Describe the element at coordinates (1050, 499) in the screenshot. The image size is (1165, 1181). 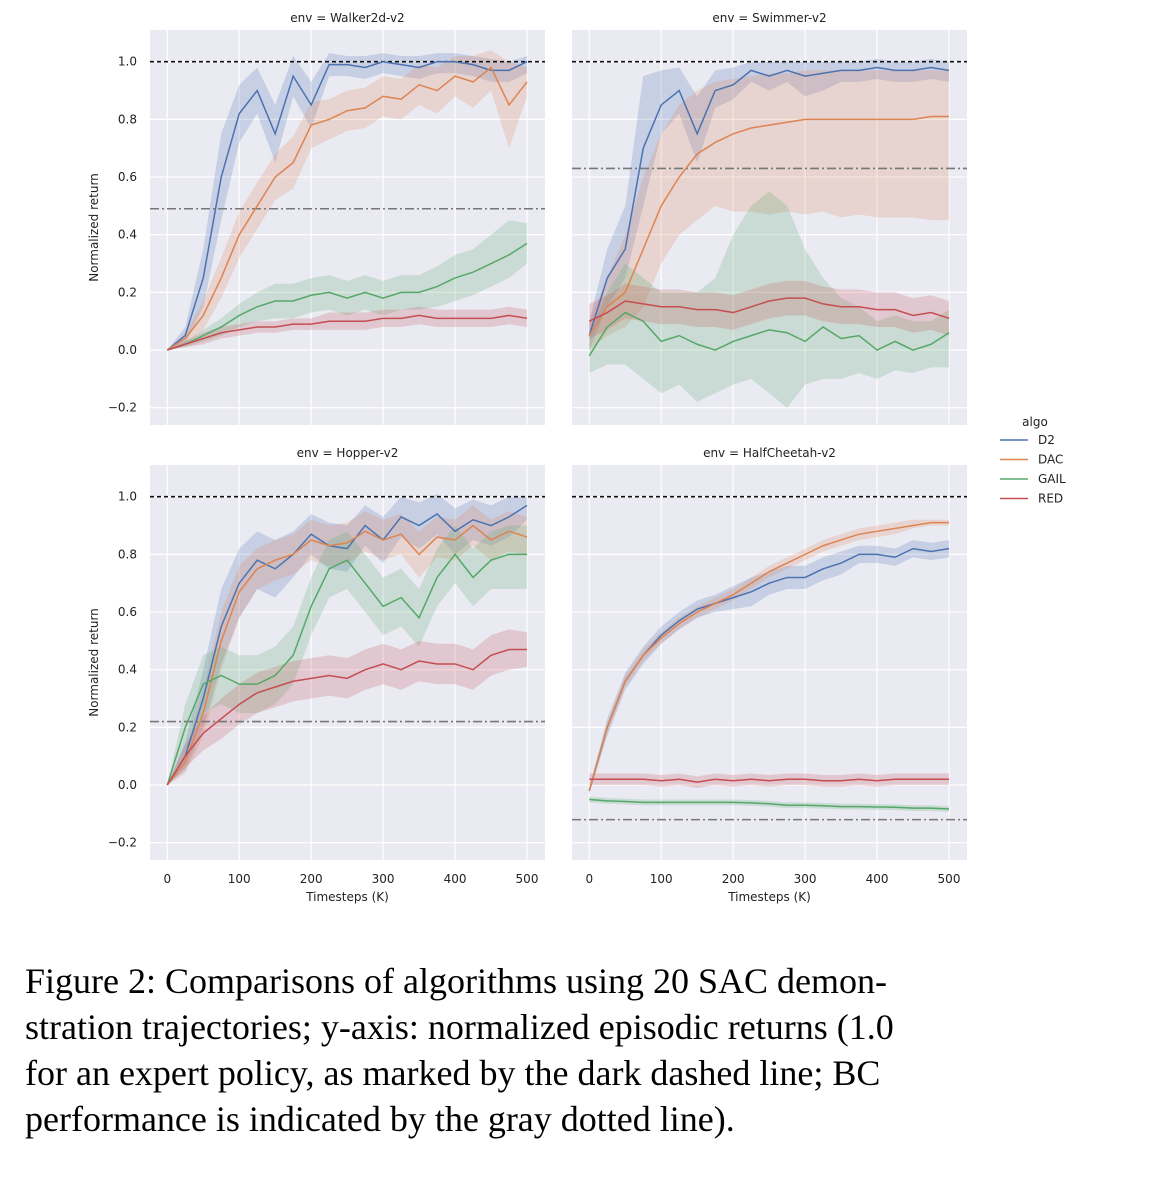
I see `legend-label: RED` at that location.